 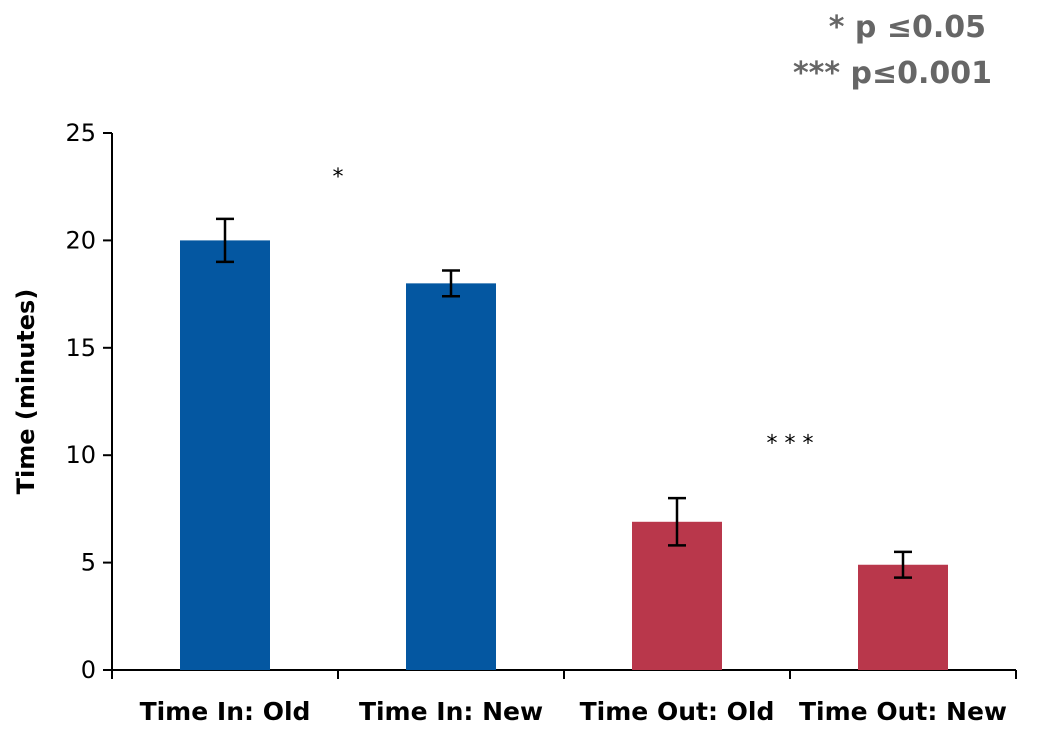 What do you see at coordinates (88, 670) in the screenshot?
I see `y-tick-label: 0` at bounding box center [88, 670].